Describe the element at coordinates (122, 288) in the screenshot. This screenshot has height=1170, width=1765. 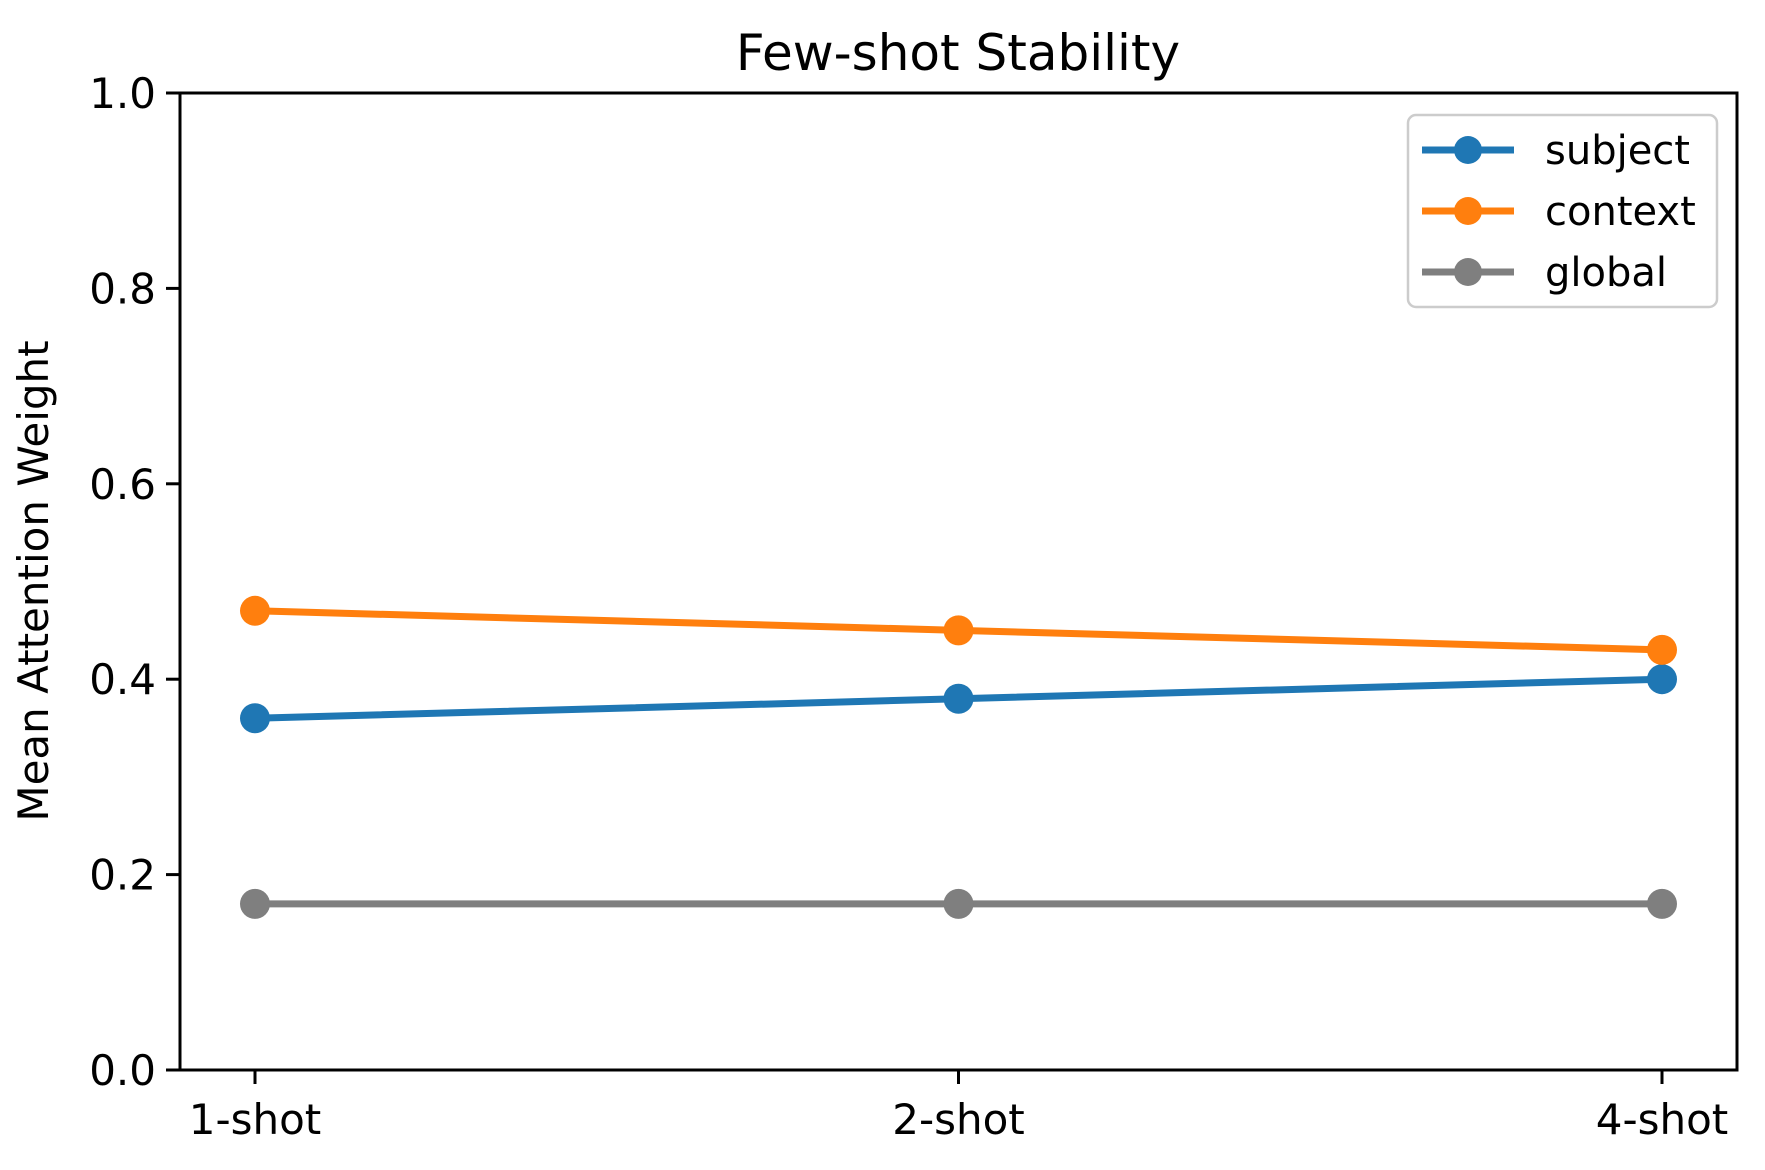
I see `y-tick-label: 0.8` at that location.